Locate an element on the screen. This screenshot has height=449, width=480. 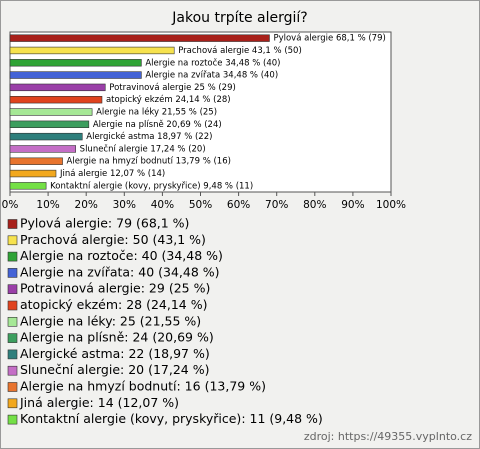
legend-label: Potravinová alergie: 29 (25 %) is located at coordinates (115, 288).